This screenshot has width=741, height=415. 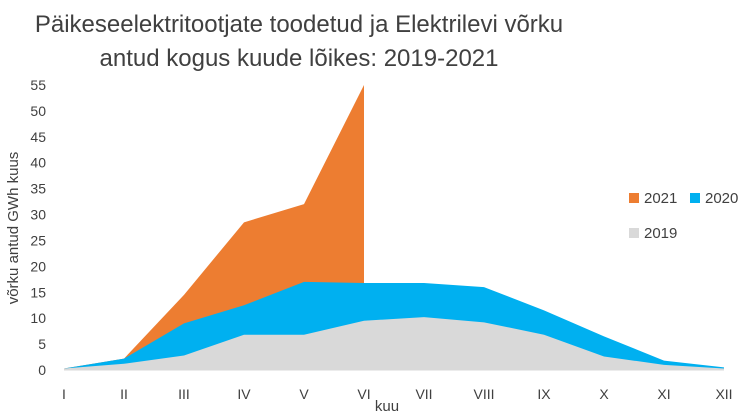 What do you see at coordinates (394, 343) in the screenshot?
I see `area-series-2019` at bounding box center [394, 343].